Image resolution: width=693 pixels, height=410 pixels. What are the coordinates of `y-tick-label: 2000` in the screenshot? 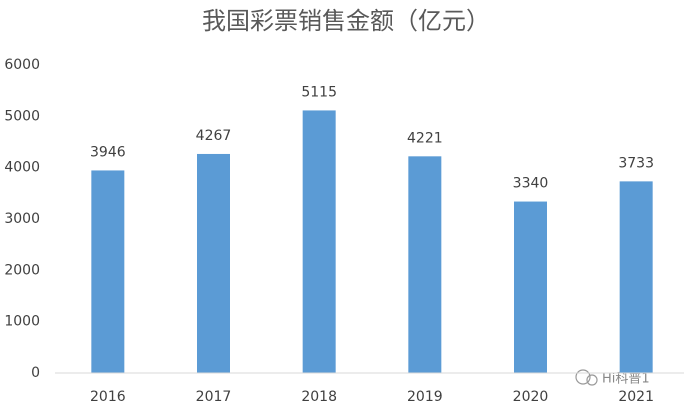 It's located at (22, 270).